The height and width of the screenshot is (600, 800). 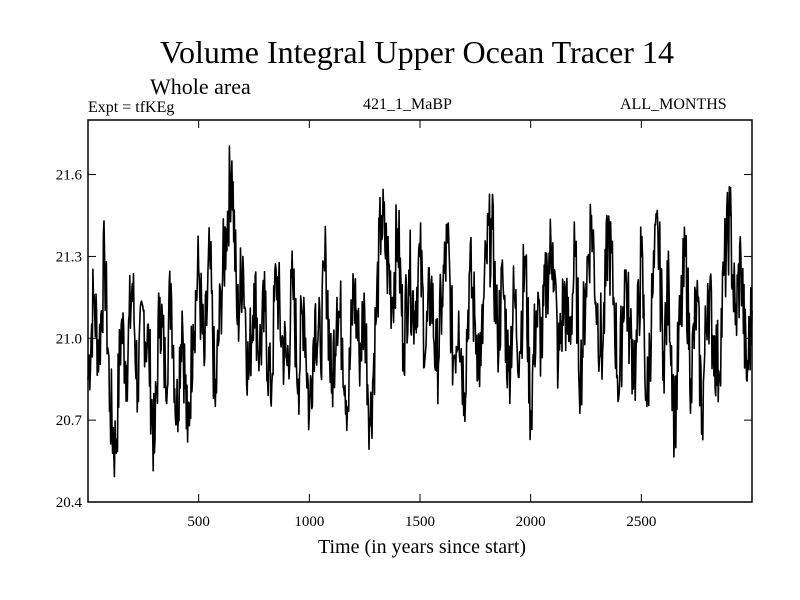 I want to click on x-tick-label: 2000, so click(x=531, y=522).